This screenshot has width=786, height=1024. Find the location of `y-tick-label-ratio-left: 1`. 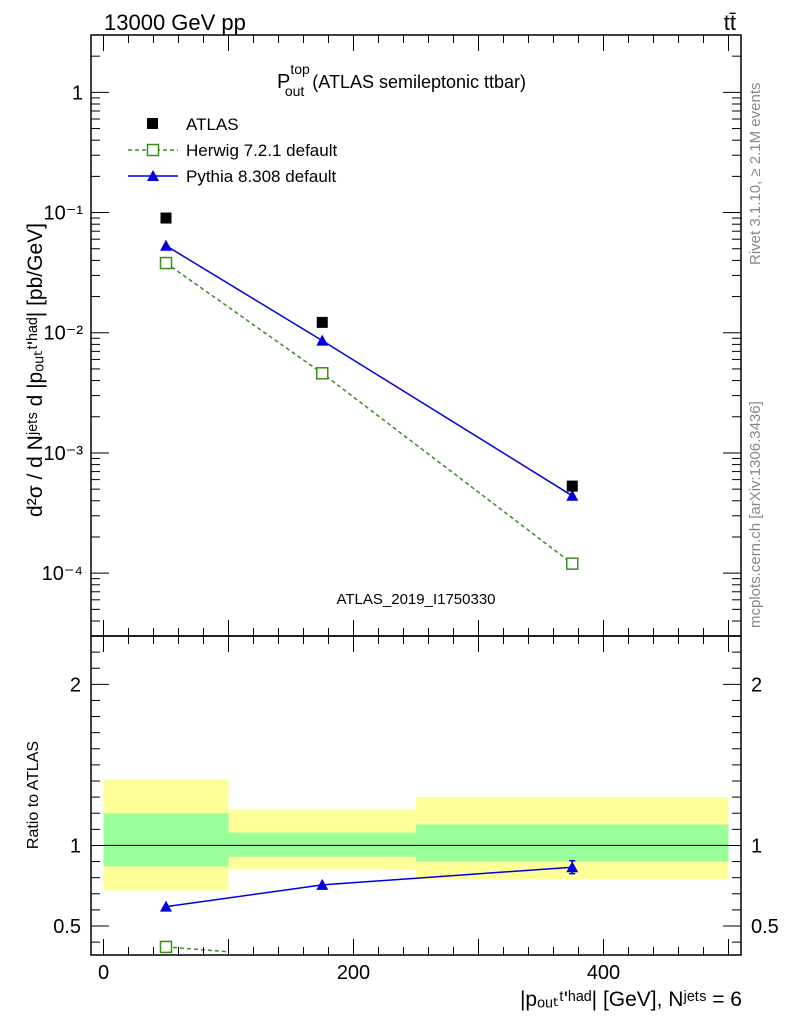

y-tick-label-ratio-left: 1 is located at coordinates (75, 846).